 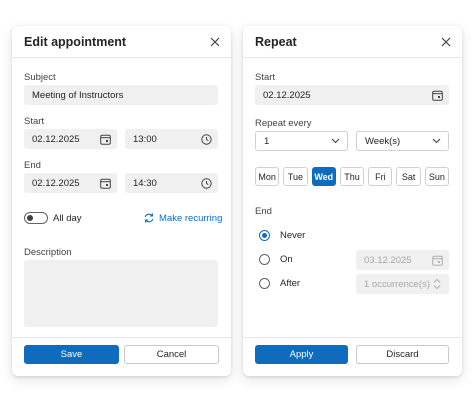 I want to click on day-button-sat: Sat, so click(x=408, y=176).